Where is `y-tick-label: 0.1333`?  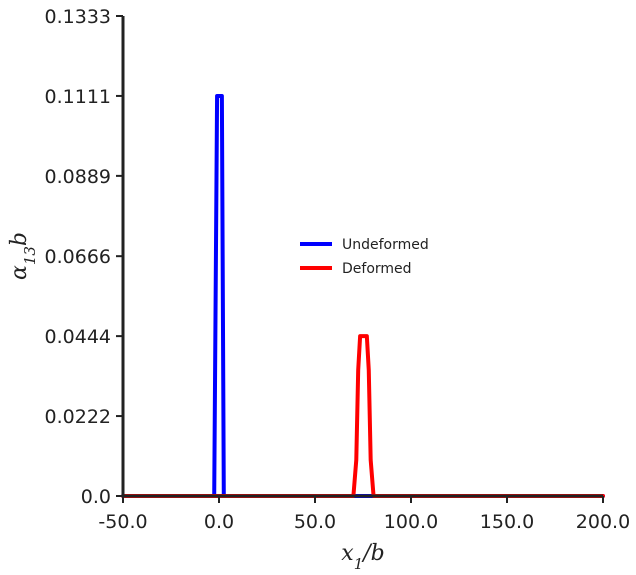
y-tick-label: 0.1333 is located at coordinates (78, 17).